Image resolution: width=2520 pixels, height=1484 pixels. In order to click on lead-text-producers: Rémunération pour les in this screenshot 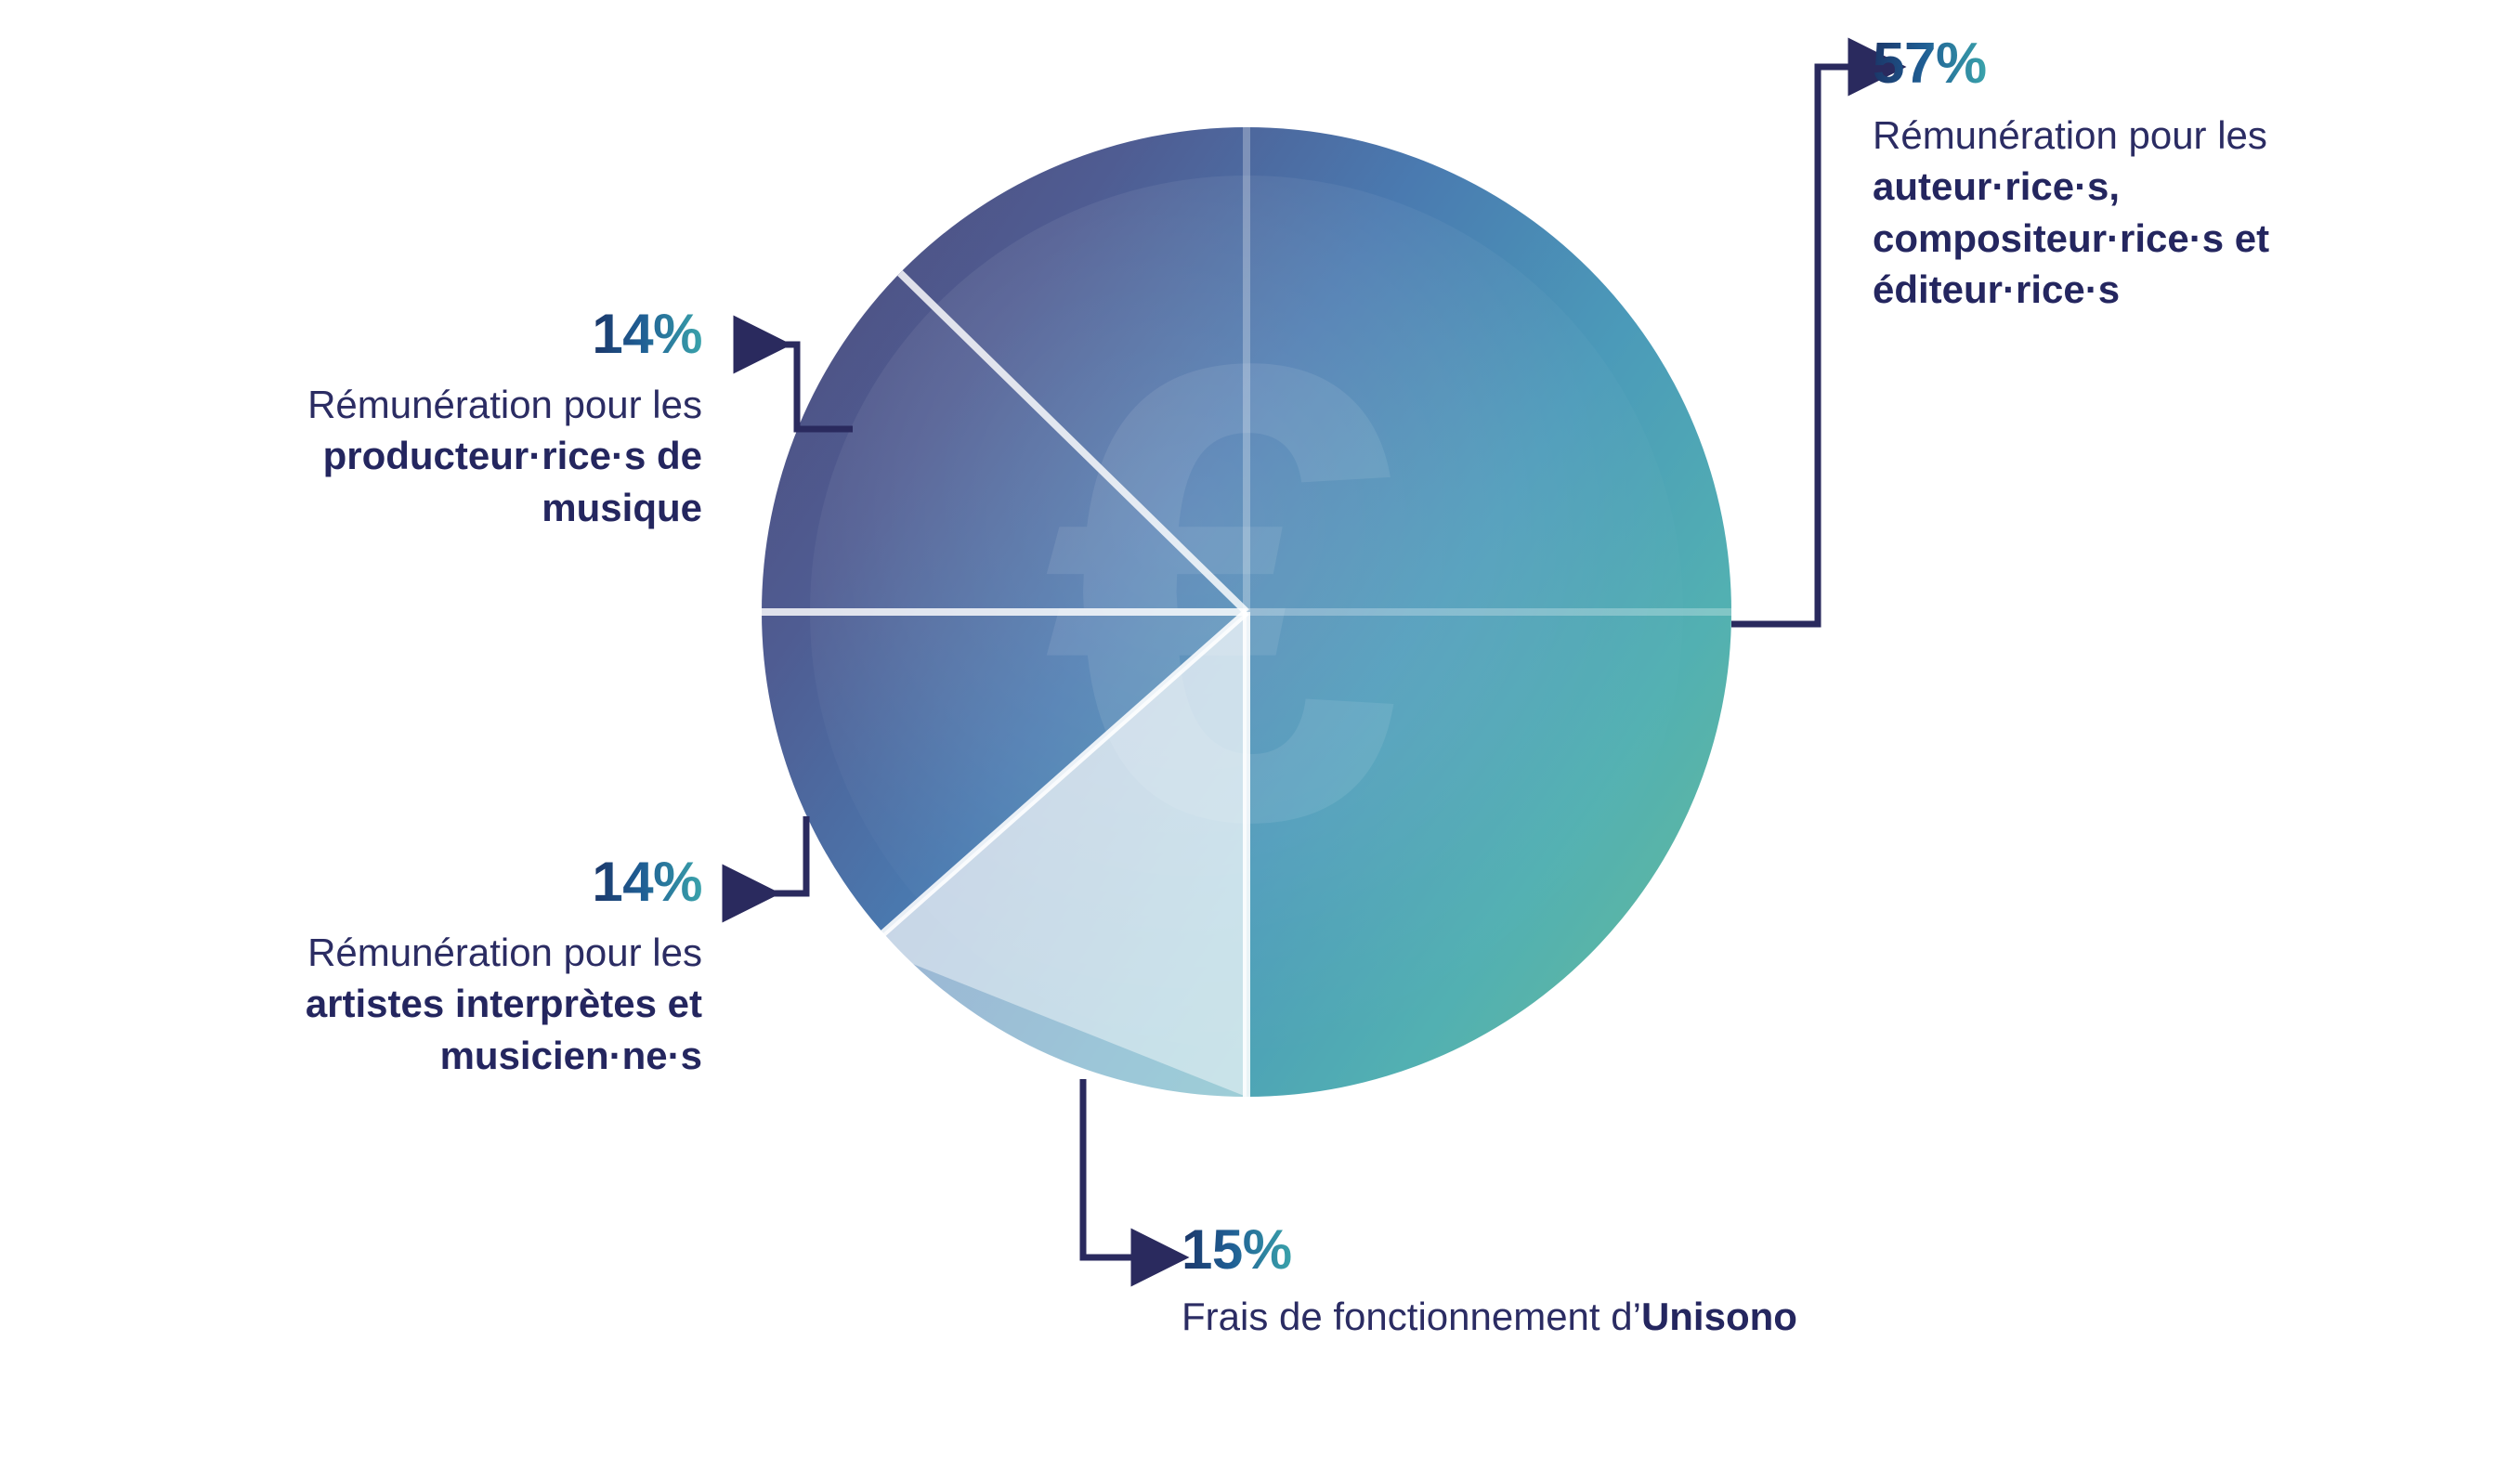, I will do `click(504, 404)`.